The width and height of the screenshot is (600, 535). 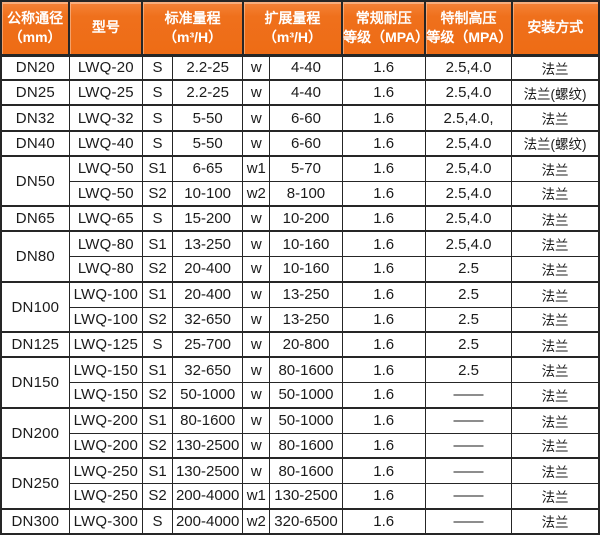 I want to click on cell-nominal-diameter: DN100, so click(x=35, y=306).